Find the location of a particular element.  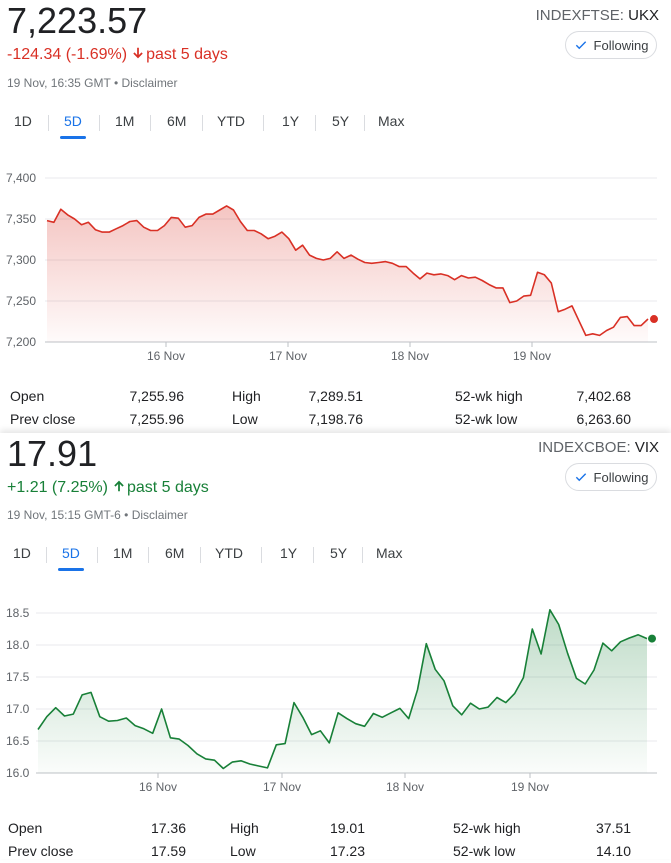

ticker-label: INDEXFTSE: UKX is located at coordinates (597, 15).